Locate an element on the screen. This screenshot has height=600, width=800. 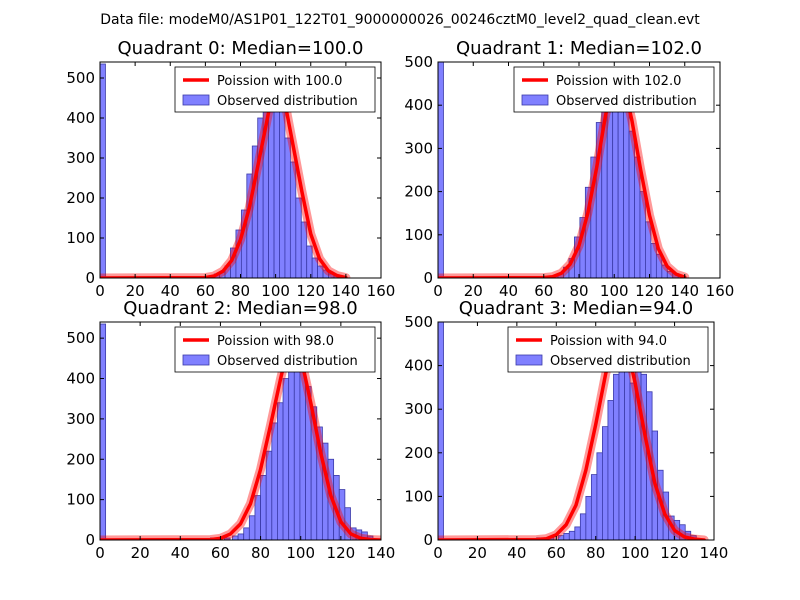
histogram-bars is located at coordinates (561, 170).